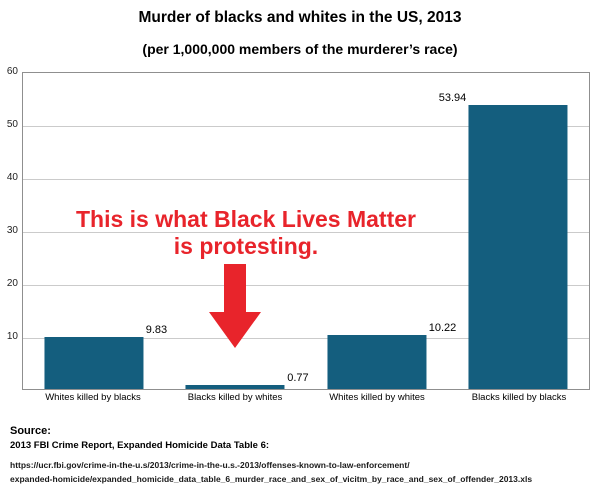  Describe the element at coordinates (519, 397) in the screenshot. I see `x-category-label: Blacks killed by blacks` at that location.